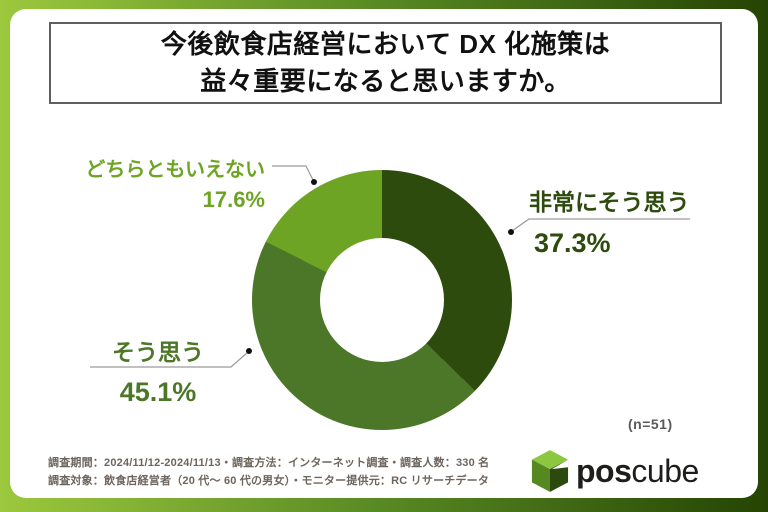 The width and height of the screenshot is (768, 512). Describe the element at coordinates (175, 183) in the screenshot. I see `callout-neutral: どちらともいえない 17.6%` at that location.